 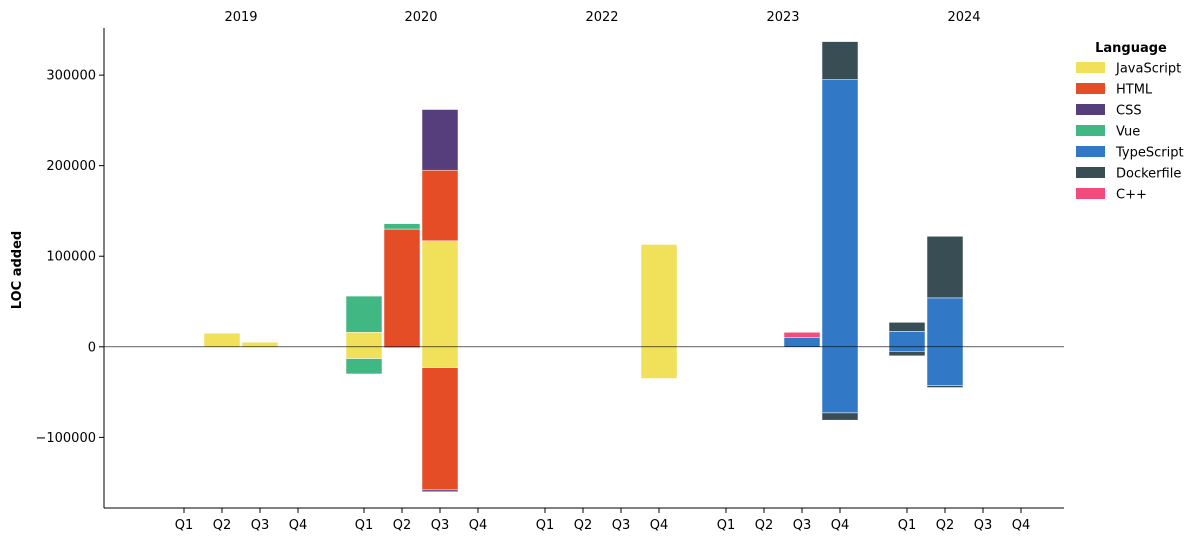 What do you see at coordinates (92, 347) in the screenshot?
I see `y-tick-label: 0` at bounding box center [92, 347].